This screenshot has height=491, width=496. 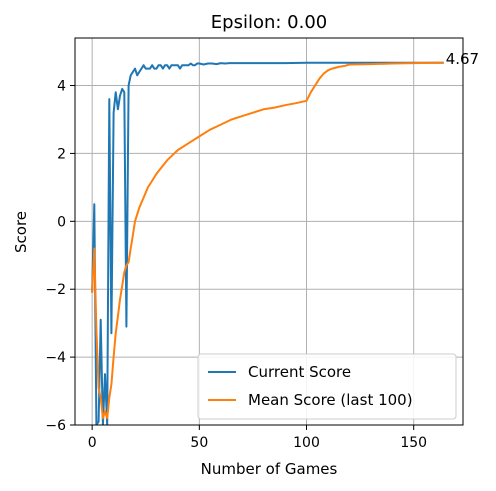 What do you see at coordinates (92, 443) in the screenshot?
I see `x-tick-label: 0` at bounding box center [92, 443].